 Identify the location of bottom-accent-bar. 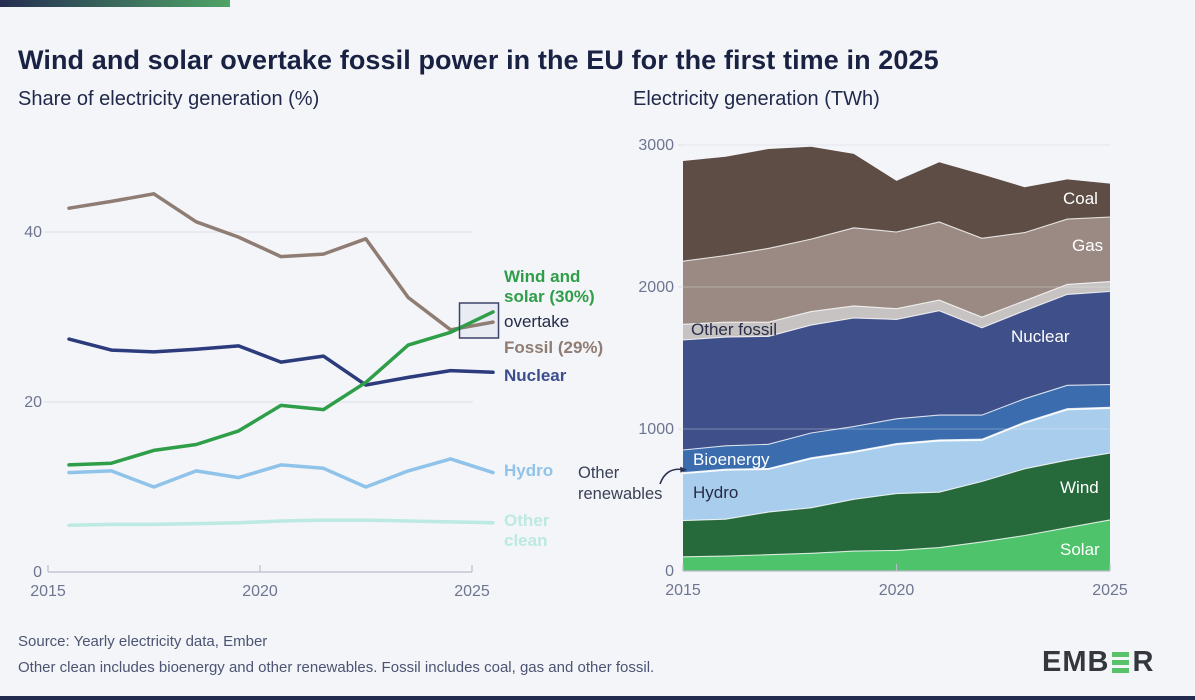
(597, 698).